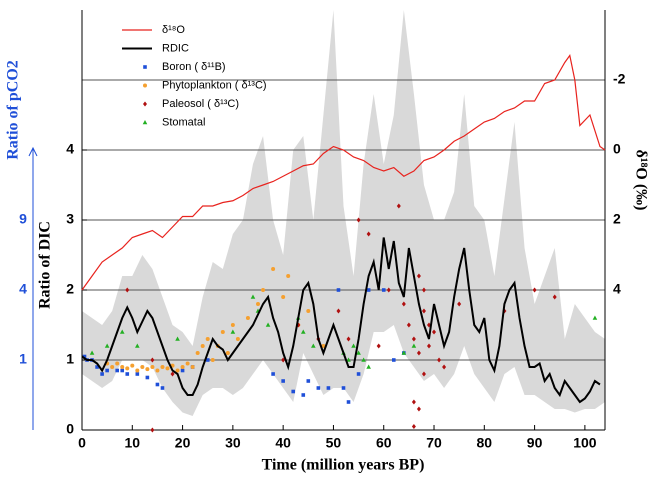 This screenshot has height=480, width=648. Describe the element at coordinates (283, 443) in the screenshot. I see `x-tick-label: 40` at that location.